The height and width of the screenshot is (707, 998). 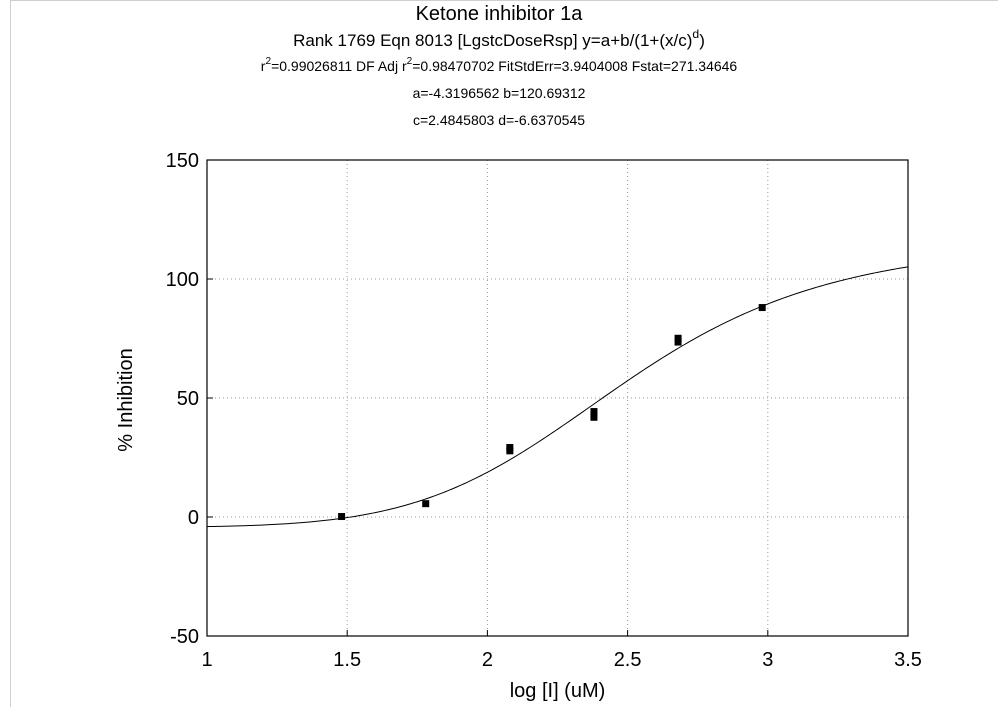 I want to click on y-tick-label: 50, so click(x=188, y=399).